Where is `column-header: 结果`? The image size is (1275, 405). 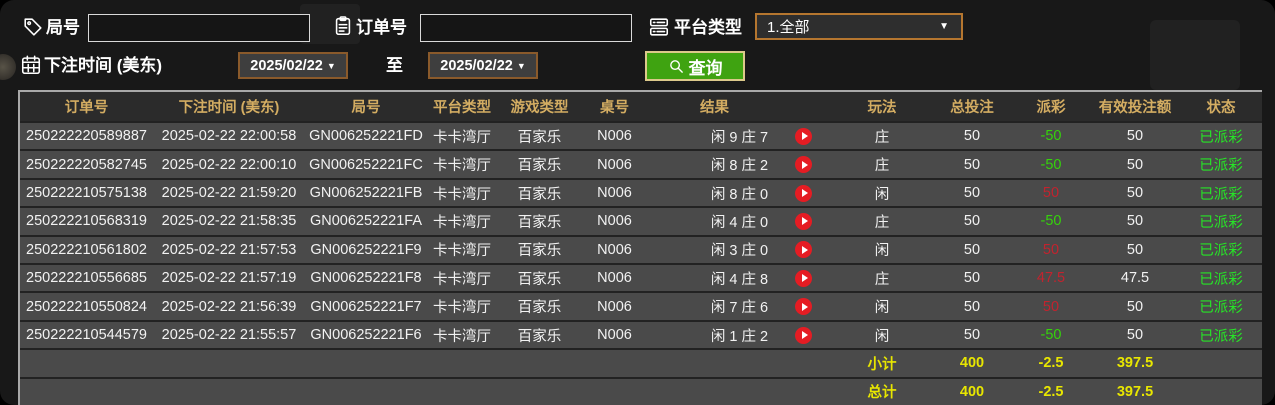 column-header: 结果 is located at coordinates (714, 108).